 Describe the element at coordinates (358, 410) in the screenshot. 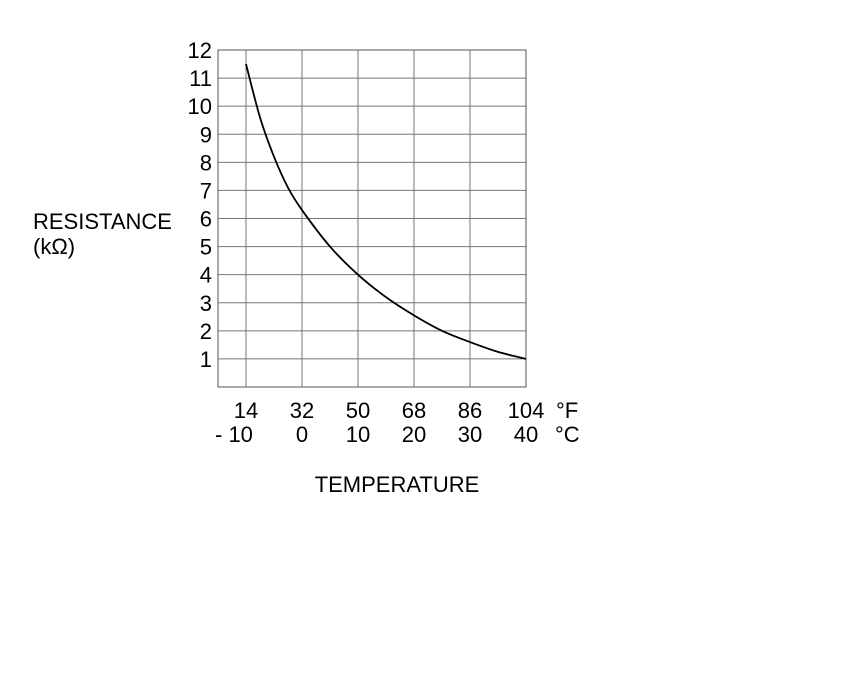

I see `x-tick-label-fahrenheit: 50` at that location.